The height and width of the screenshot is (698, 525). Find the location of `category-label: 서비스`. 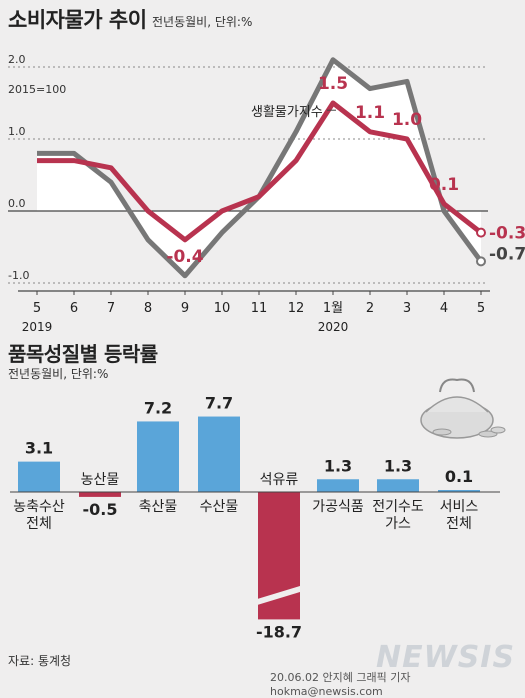

category-label: 서비스 is located at coordinates (459, 507).